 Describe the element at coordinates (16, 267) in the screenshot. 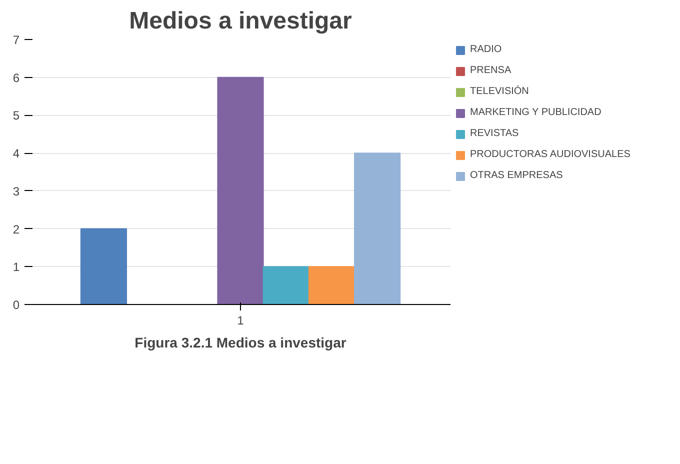

I see `y-tick-label: 1` at that location.